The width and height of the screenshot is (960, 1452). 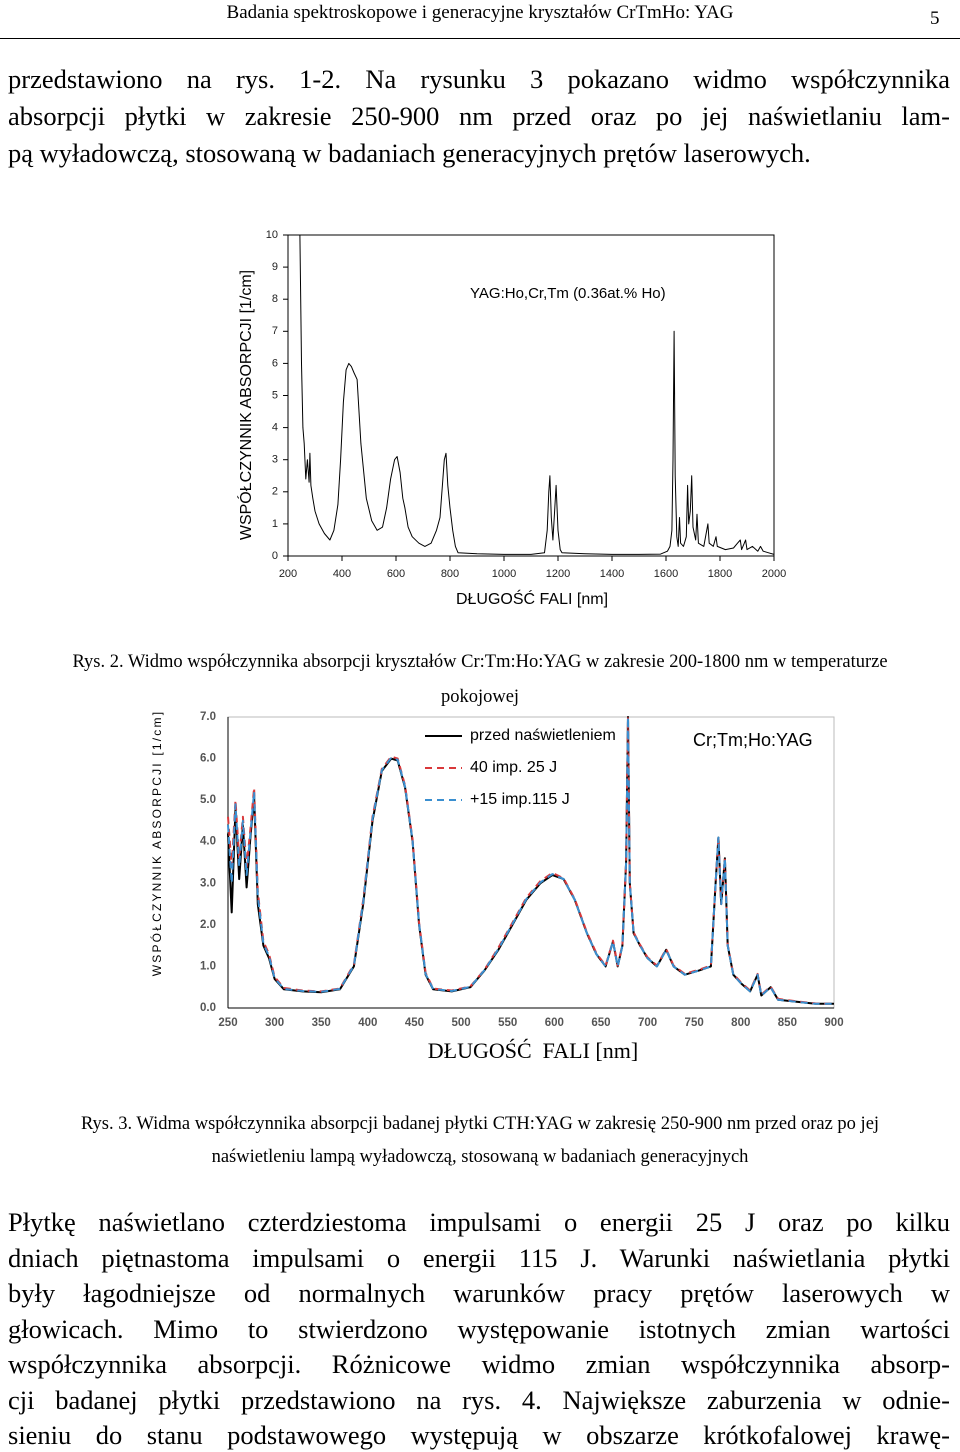 I want to click on page-number: 5, so click(x=935, y=18).